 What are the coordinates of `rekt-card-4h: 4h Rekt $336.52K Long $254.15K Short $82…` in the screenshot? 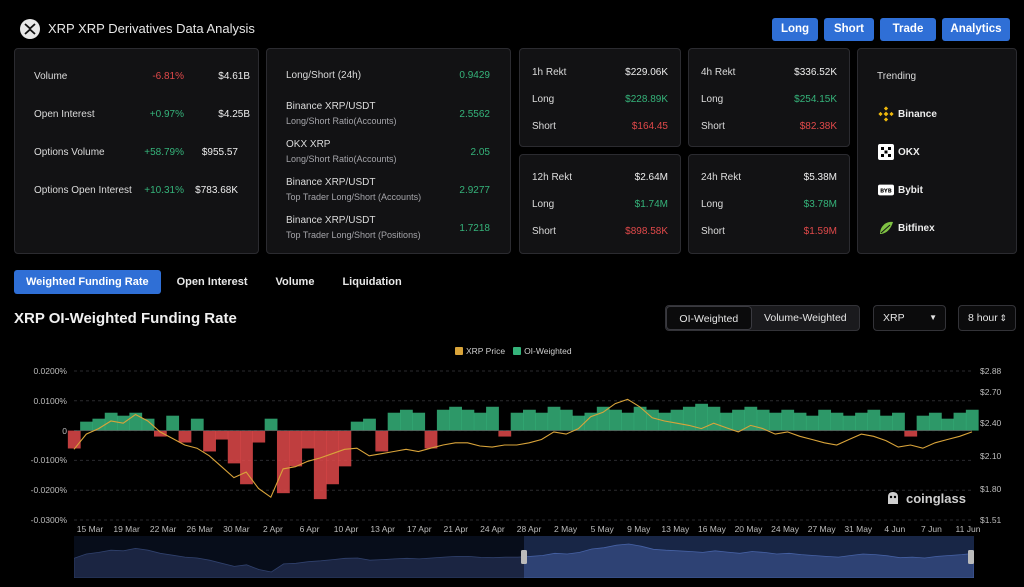 It's located at (769, 97).